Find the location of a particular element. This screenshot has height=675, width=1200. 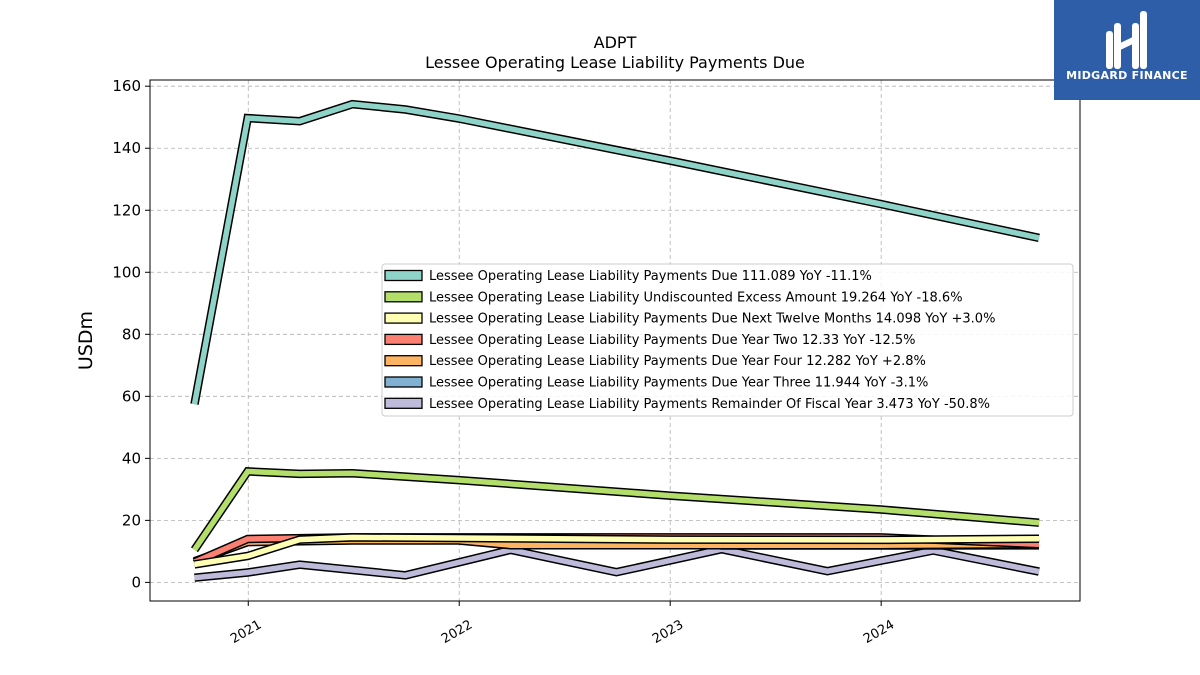

y-tick-label: 40 is located at coordinates (131, 458).